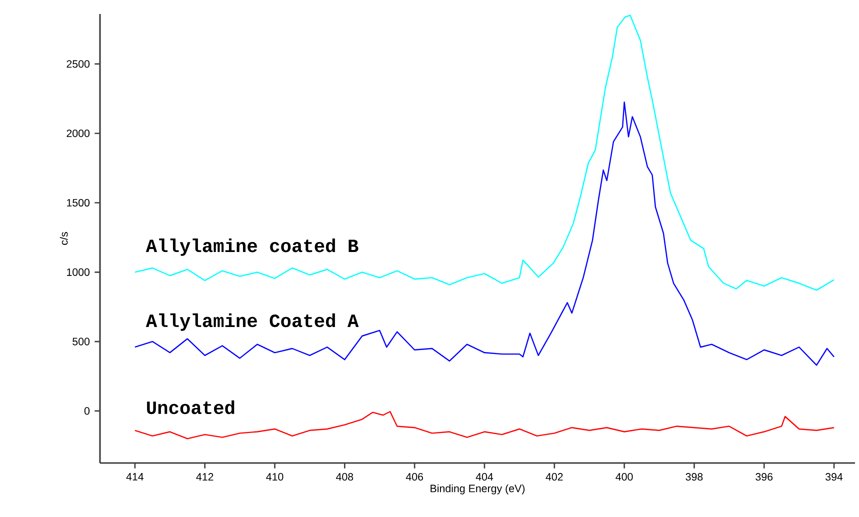 This screenshot has width=859, height=517. What do you see at coordinates (87, 411) in the screenshot?
I see `y-tick-label: 0` at bounding box center [87, 411].